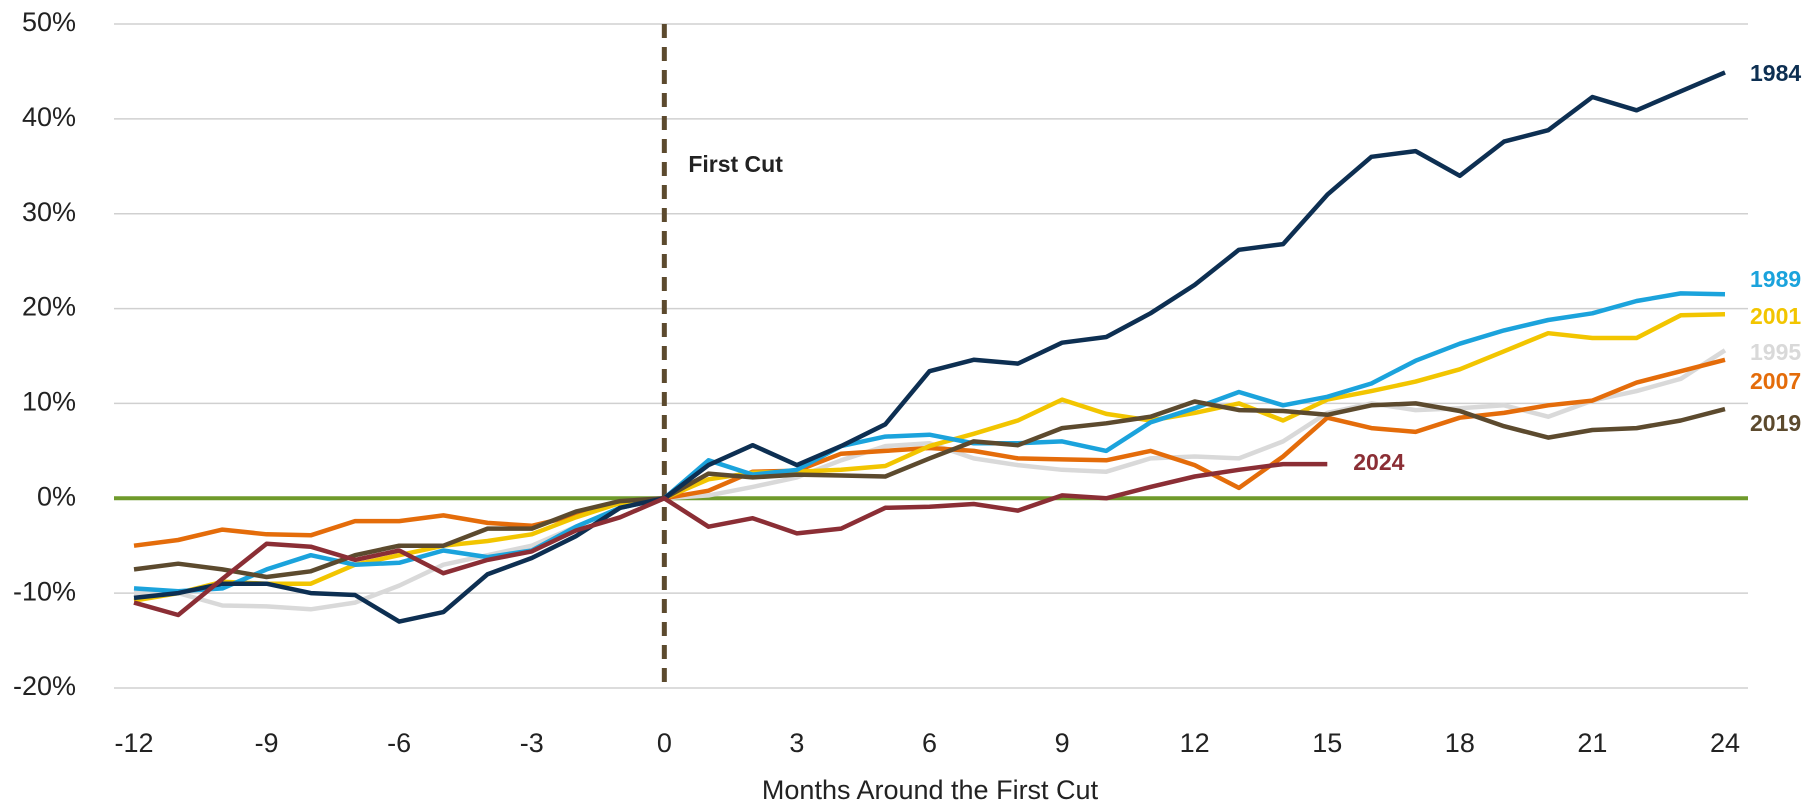 The image size is (1816, 808). What do you see at coordinates (930, 790) in the screenshot?
I see `x-axis-title: Months Around the First Cut` at bounding box center [930, 790].